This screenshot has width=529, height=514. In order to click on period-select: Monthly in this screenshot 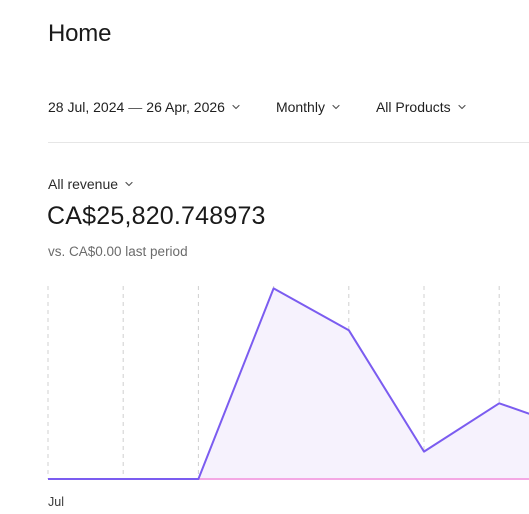, I will do `click(308, 107)`.